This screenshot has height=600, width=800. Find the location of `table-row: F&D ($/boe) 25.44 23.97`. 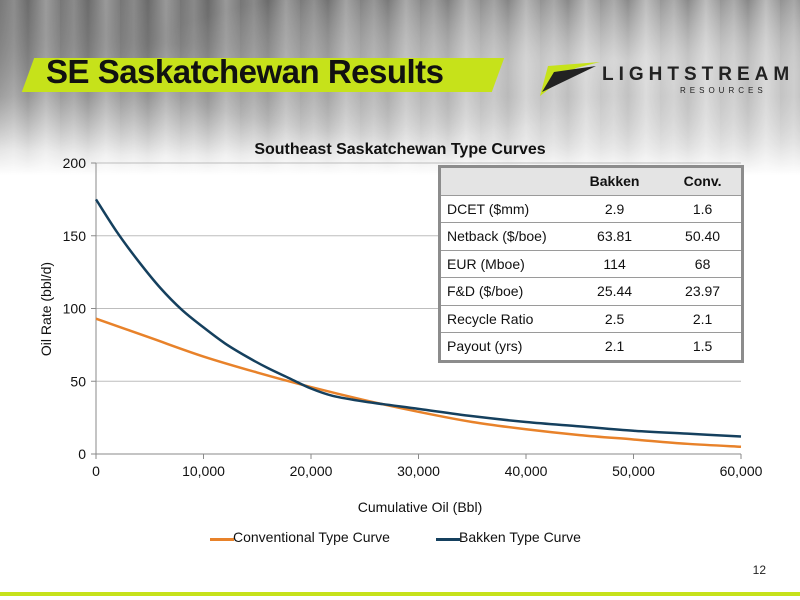

table-row: F&D ($/boe) 25.44 23.97 is located at coordinates (591, 291).